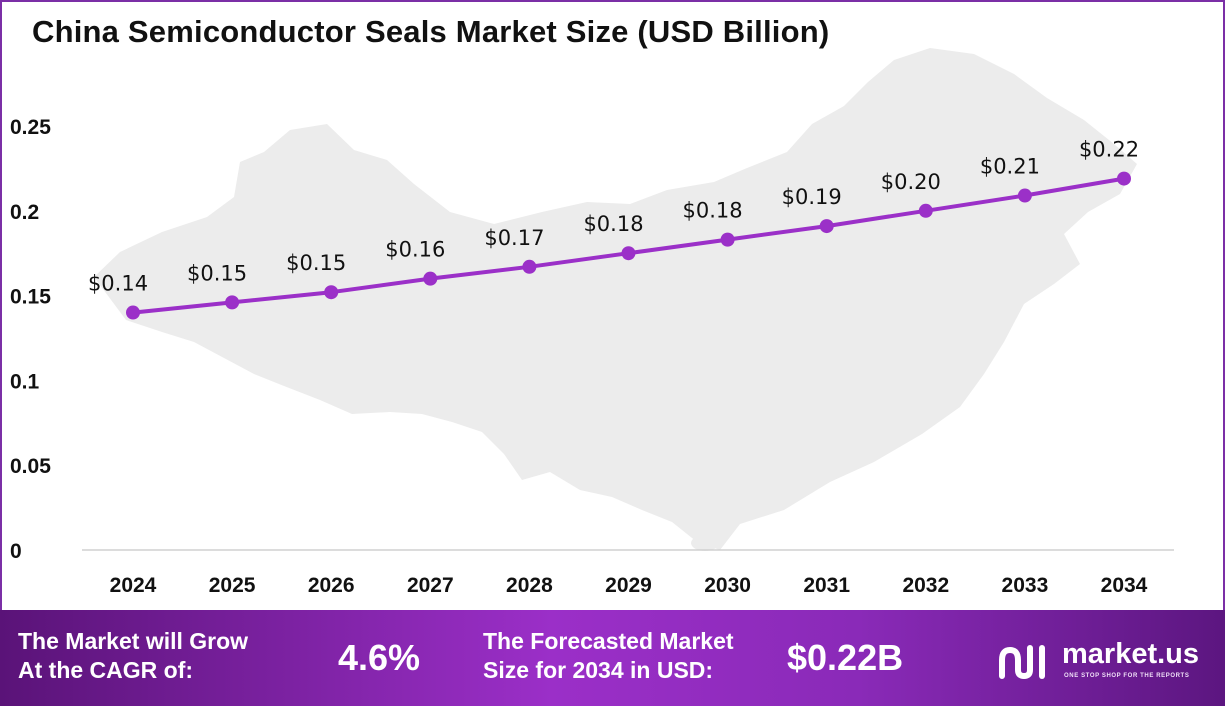 The image size is (1225, 706). What do you see at coordinates (24, 212) in the screenshot?
I see `y-tick-label: 0.2` at bounding box center [24, 212].